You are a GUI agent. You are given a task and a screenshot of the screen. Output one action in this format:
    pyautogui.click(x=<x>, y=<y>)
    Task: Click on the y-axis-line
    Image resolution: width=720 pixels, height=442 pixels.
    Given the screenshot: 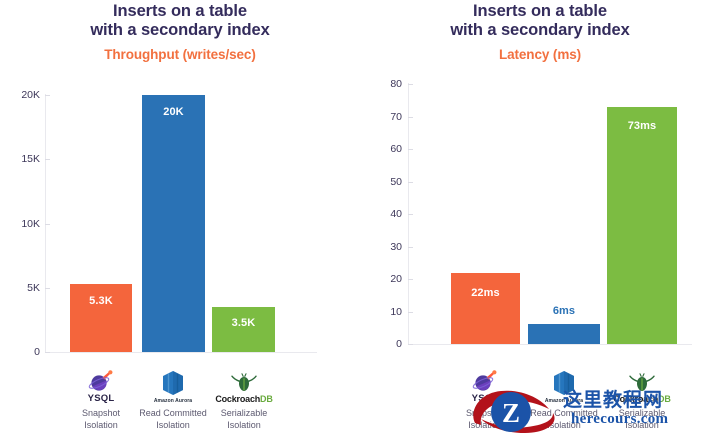 What is the action you would take?
    pyautogui.click(x=45, y=223)
    